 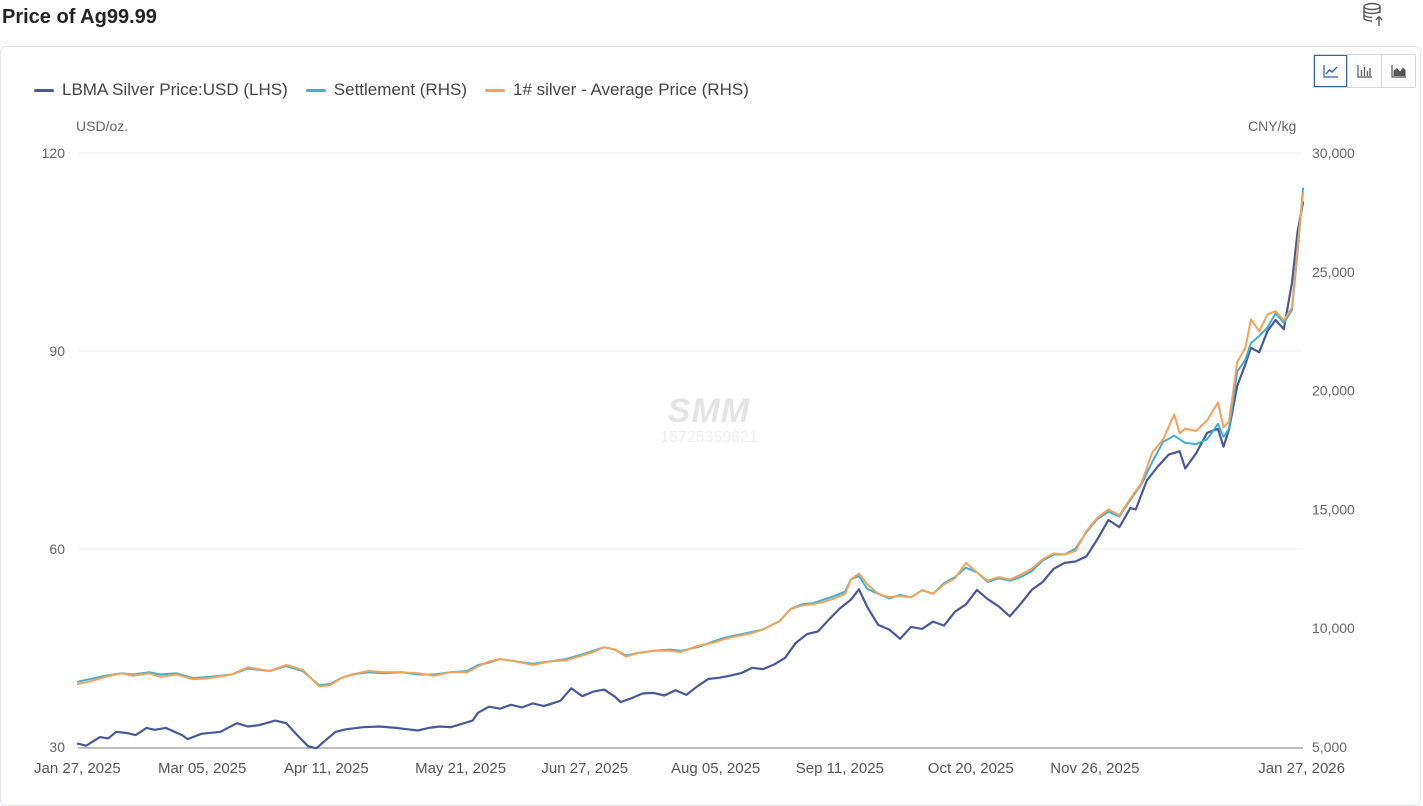 I want to click on legend-item-lbma: LBMA Silver Price:USD (LHS), so click(x=161, y=90).